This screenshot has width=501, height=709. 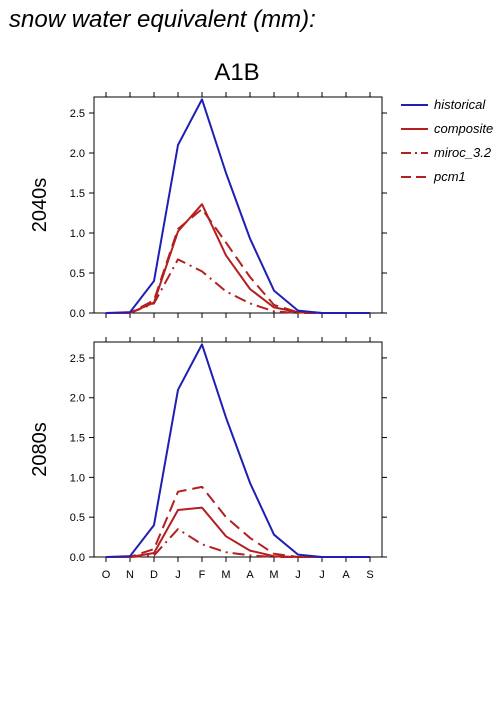 What do you see at coordinates (236, 72) in the screenshot?
I see `scenario-title: A1B` at bounding box center [236, 72].